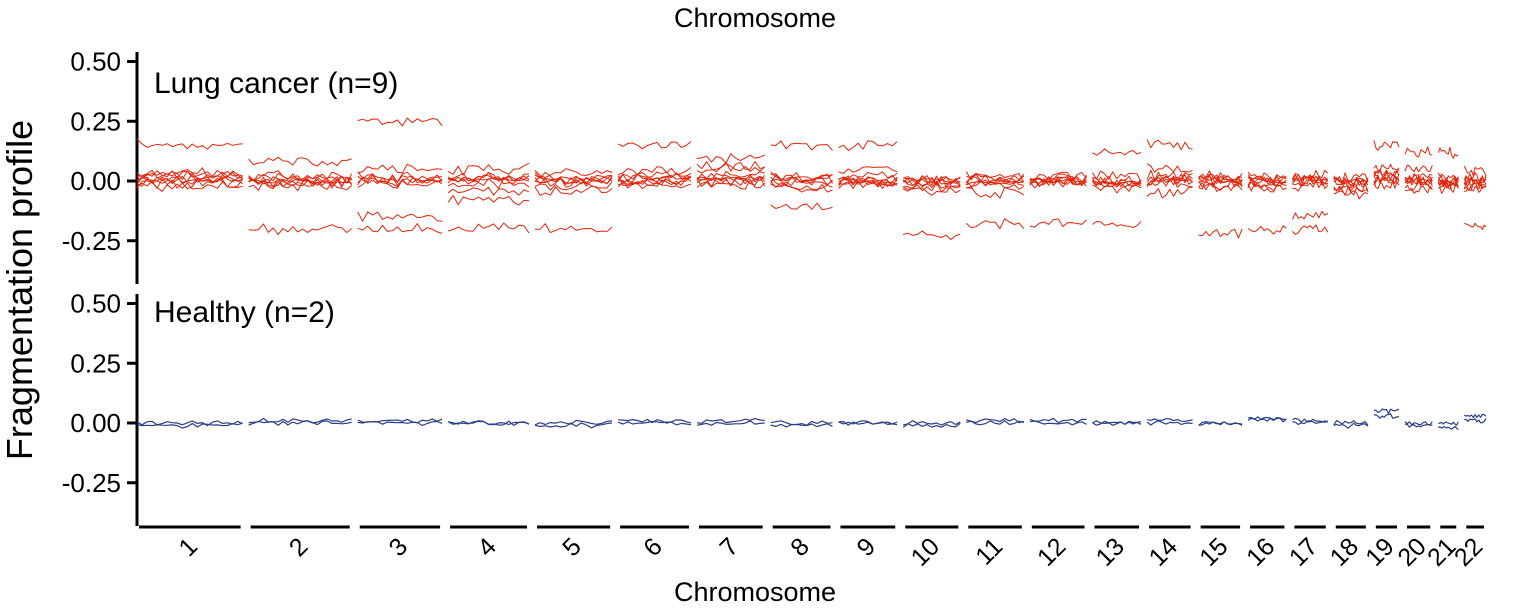 Image resolution: width=1515 pixels, height=614 pixels. I want to click on chromosome-tick-label: 1, so click(188, 547).